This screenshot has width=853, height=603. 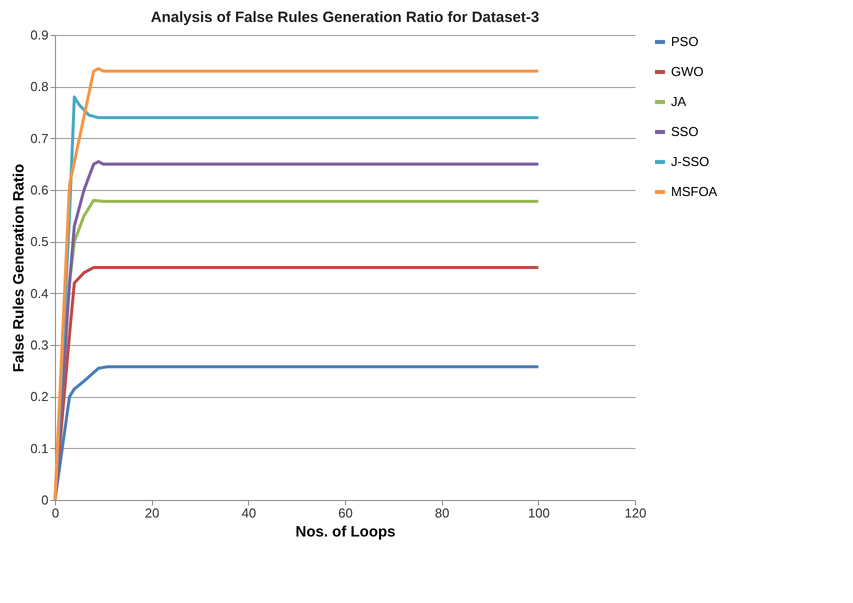 What do you see at coordinates (678, 101) in the screenshot?
I see `legend-label: JA` at bounding box center [678, 101].